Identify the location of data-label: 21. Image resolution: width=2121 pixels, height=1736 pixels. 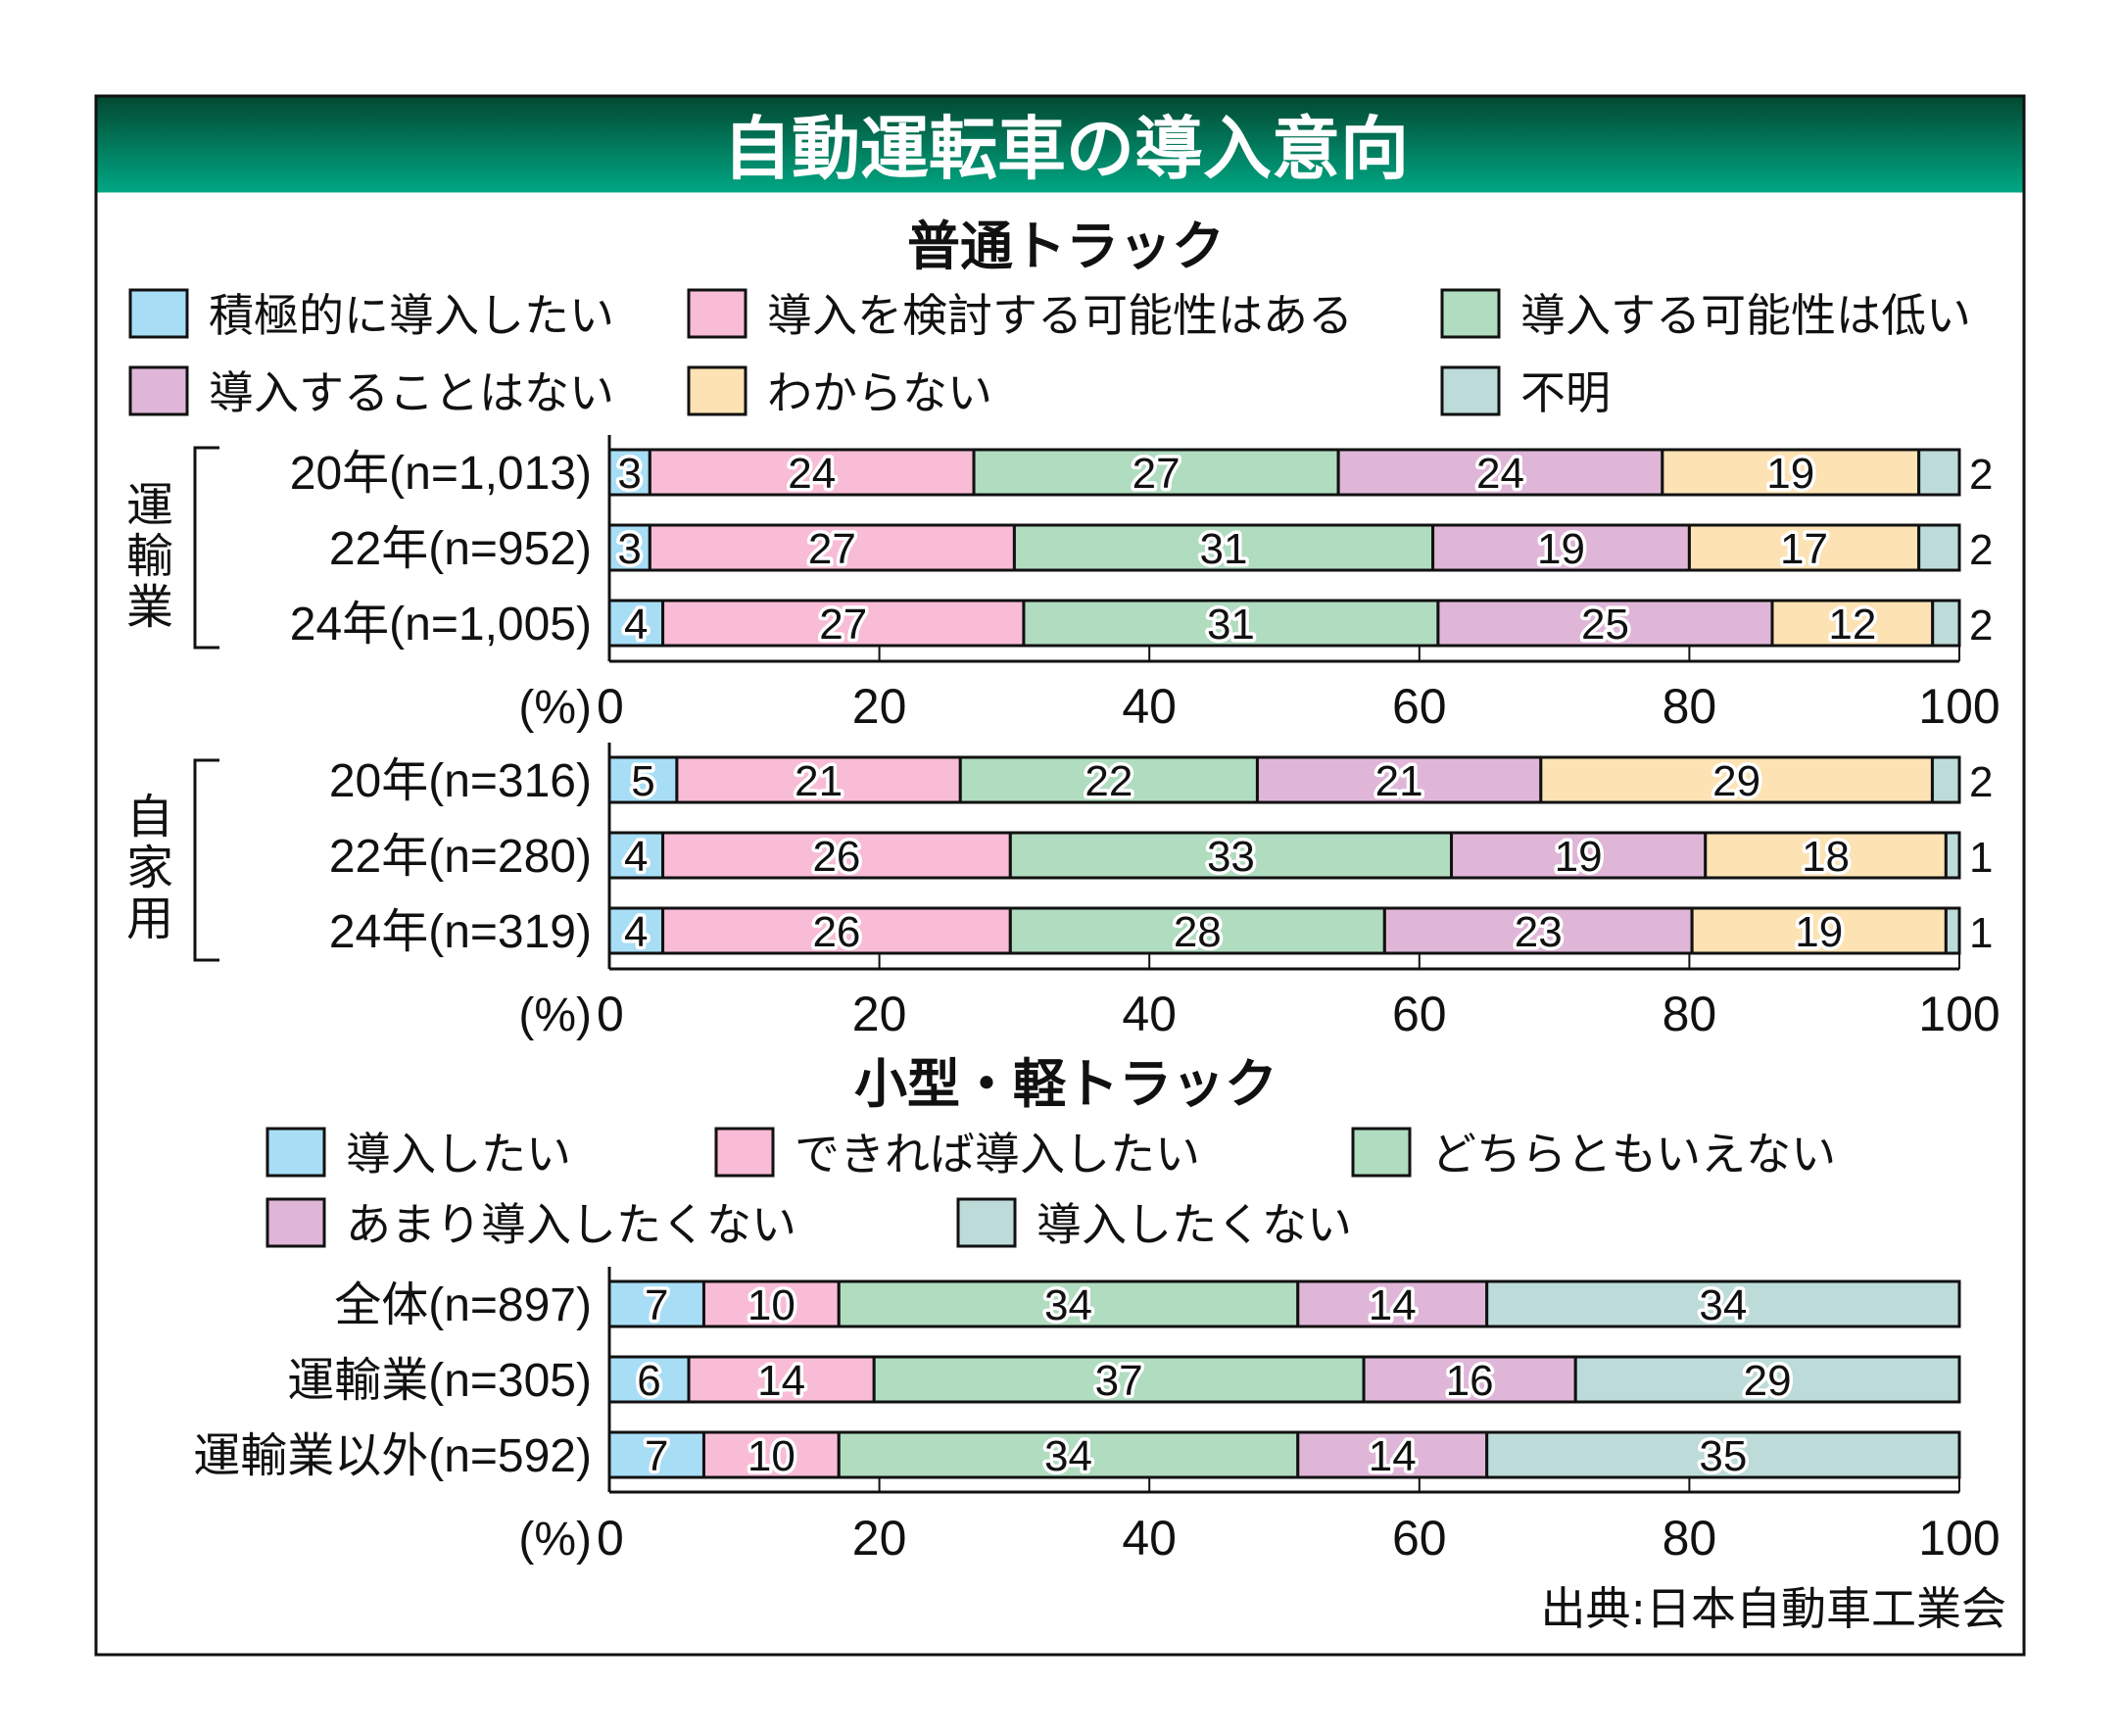
(819, 781).